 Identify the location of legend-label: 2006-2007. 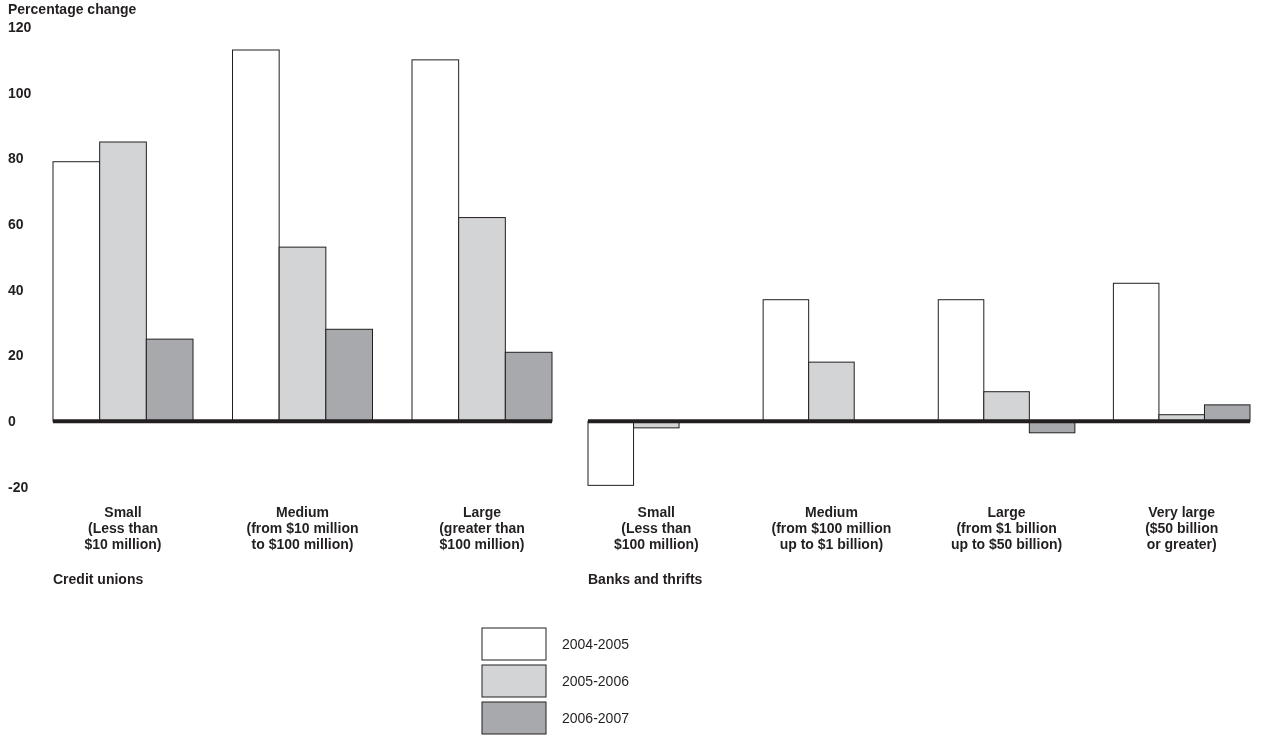
(596, 717).